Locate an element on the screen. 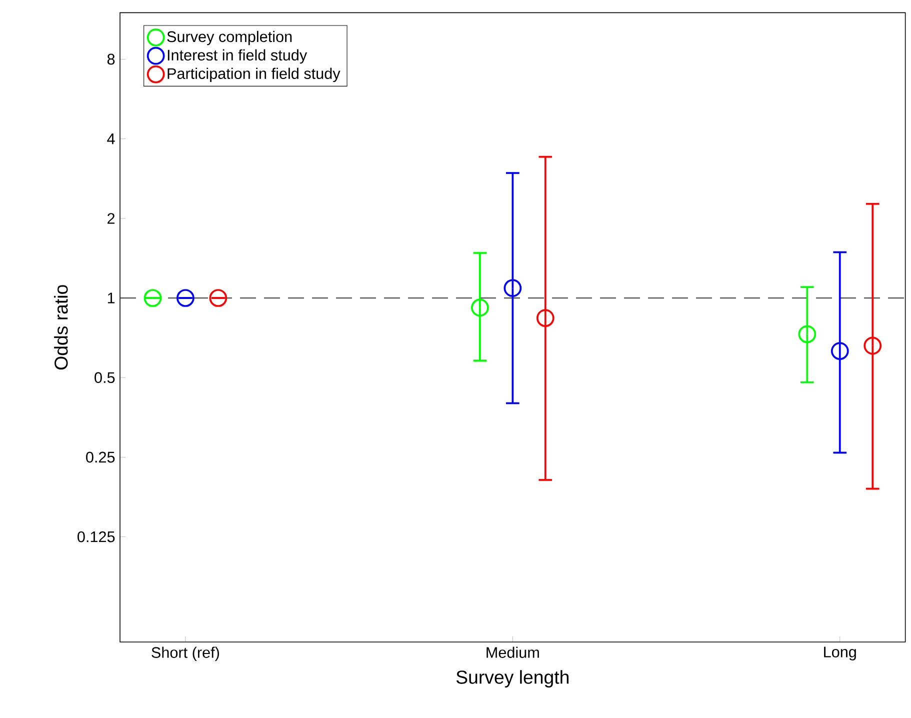 This screenshot has width=911, height=718. y-axis-title: Odds ratio is located at coordinates (61, 327).